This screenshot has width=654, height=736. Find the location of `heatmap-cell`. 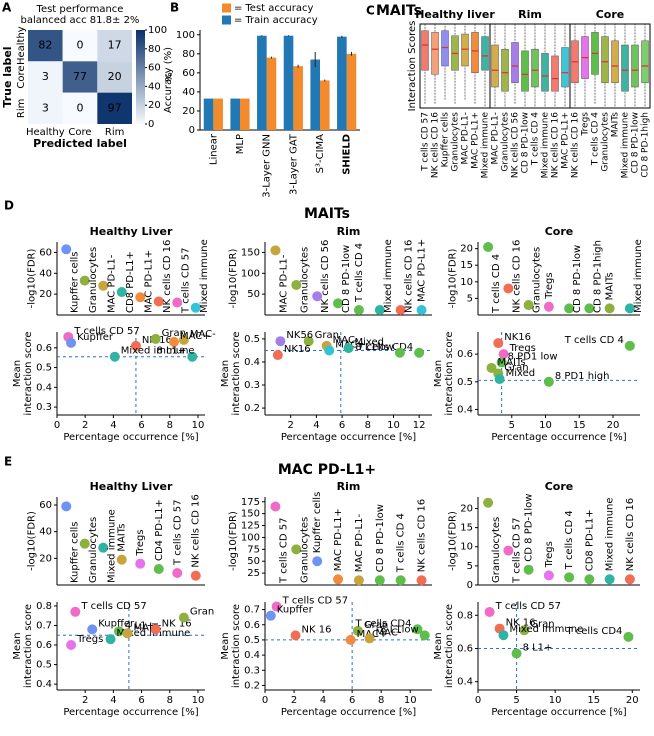

heatmap-cell is located at coordinates (114, 108).